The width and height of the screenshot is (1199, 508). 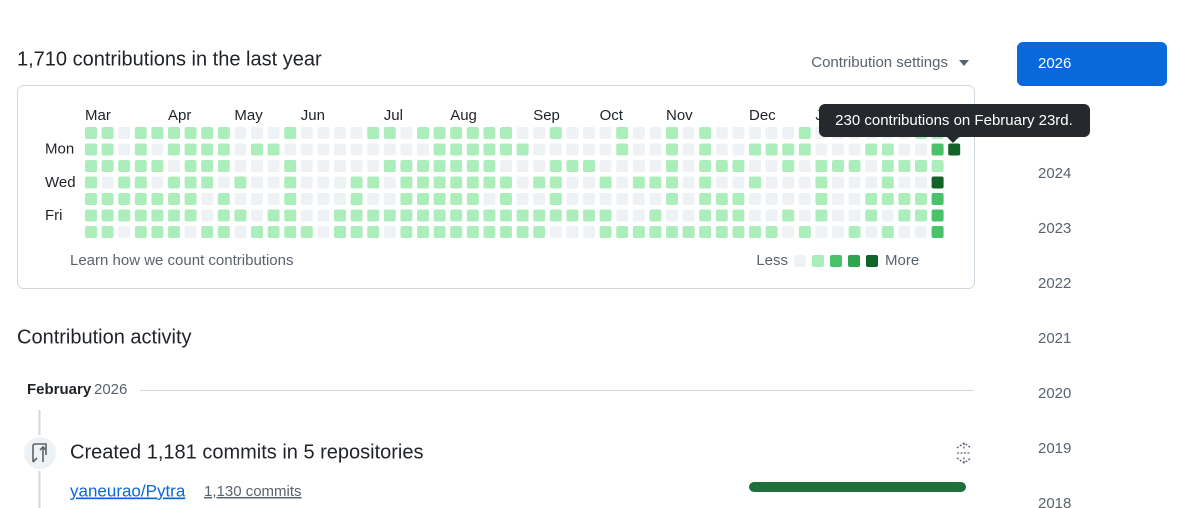 What do you see at coordinates (181, 260) in the screenshot?
I see `learn-link: Learn how we count contributions` at bounding box center [181, 260].